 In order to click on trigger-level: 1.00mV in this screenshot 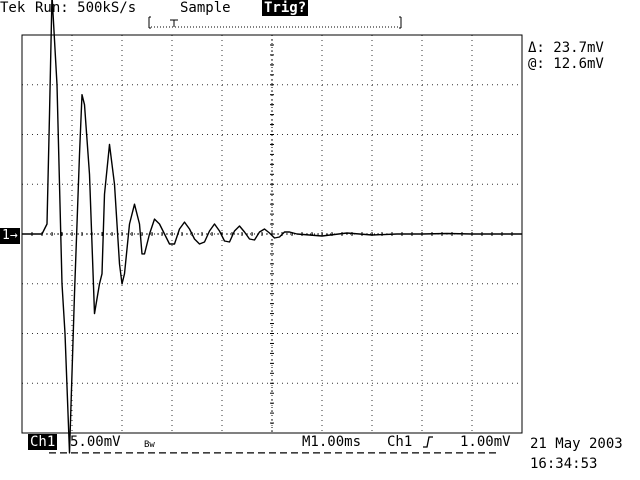, I will do `click(485, 442)`.